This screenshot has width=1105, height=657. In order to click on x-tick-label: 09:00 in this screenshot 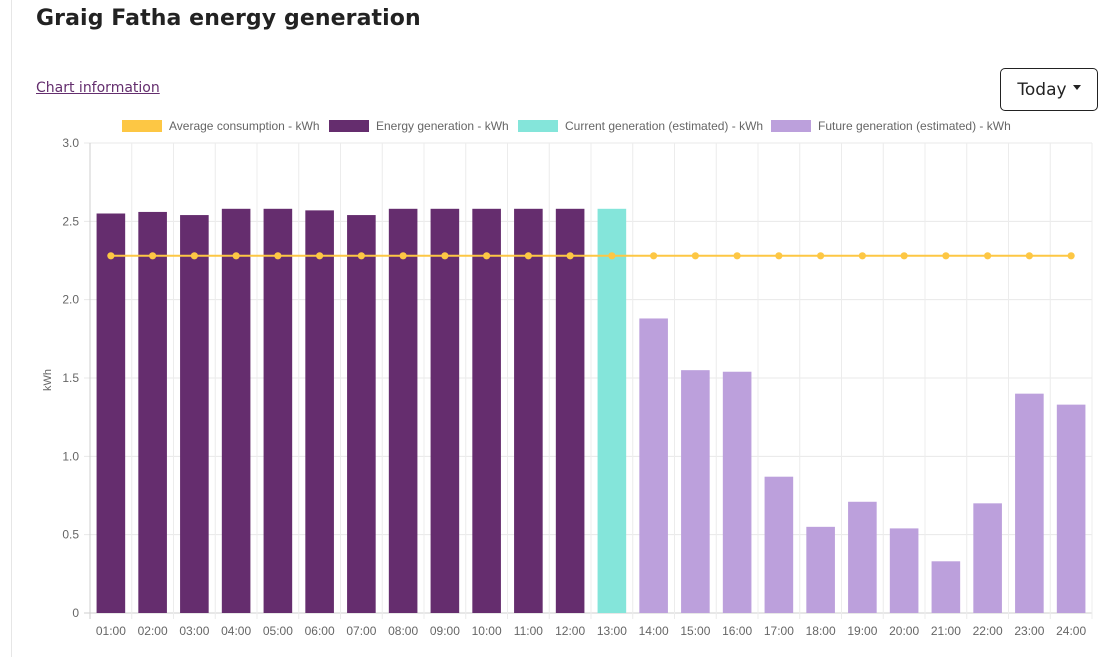, I will do `click(445, 631)`.